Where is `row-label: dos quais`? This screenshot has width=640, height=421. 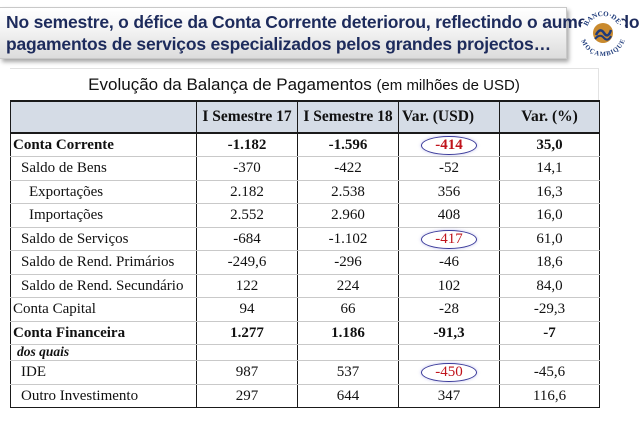 row-label: dos quais is located at coordinates (103, 352).